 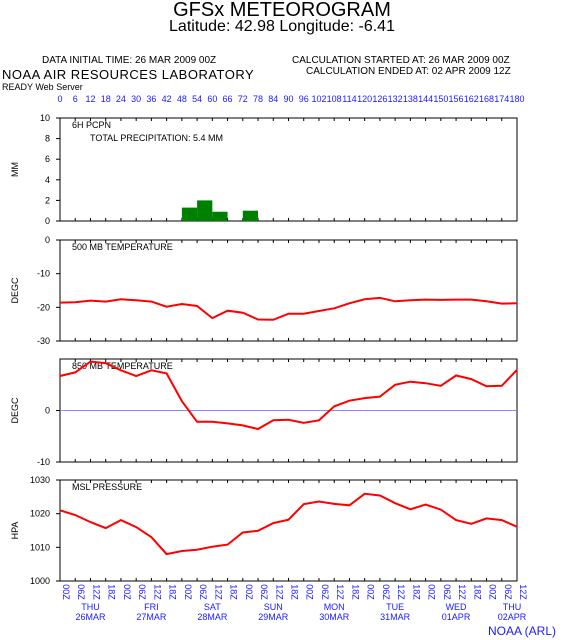 I want to click on hour-tick-label: 180, so click(x=516, y=99).